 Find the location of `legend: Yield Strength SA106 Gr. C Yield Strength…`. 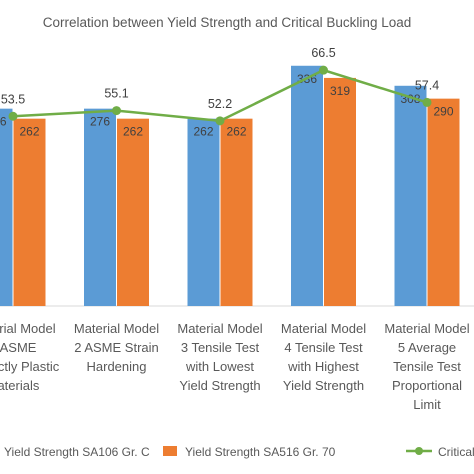

legend: Yield Strength SA106 Gr. C Yield Strength… is located at coordinates (239, 452).